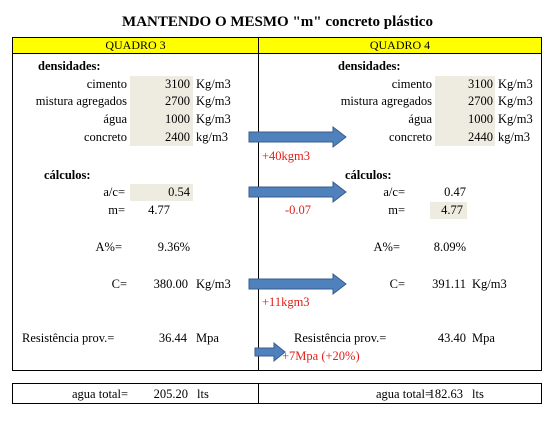  Describe the element at coordinates (170, 284) in the screenshot. I see `value: 380.00` at that location.